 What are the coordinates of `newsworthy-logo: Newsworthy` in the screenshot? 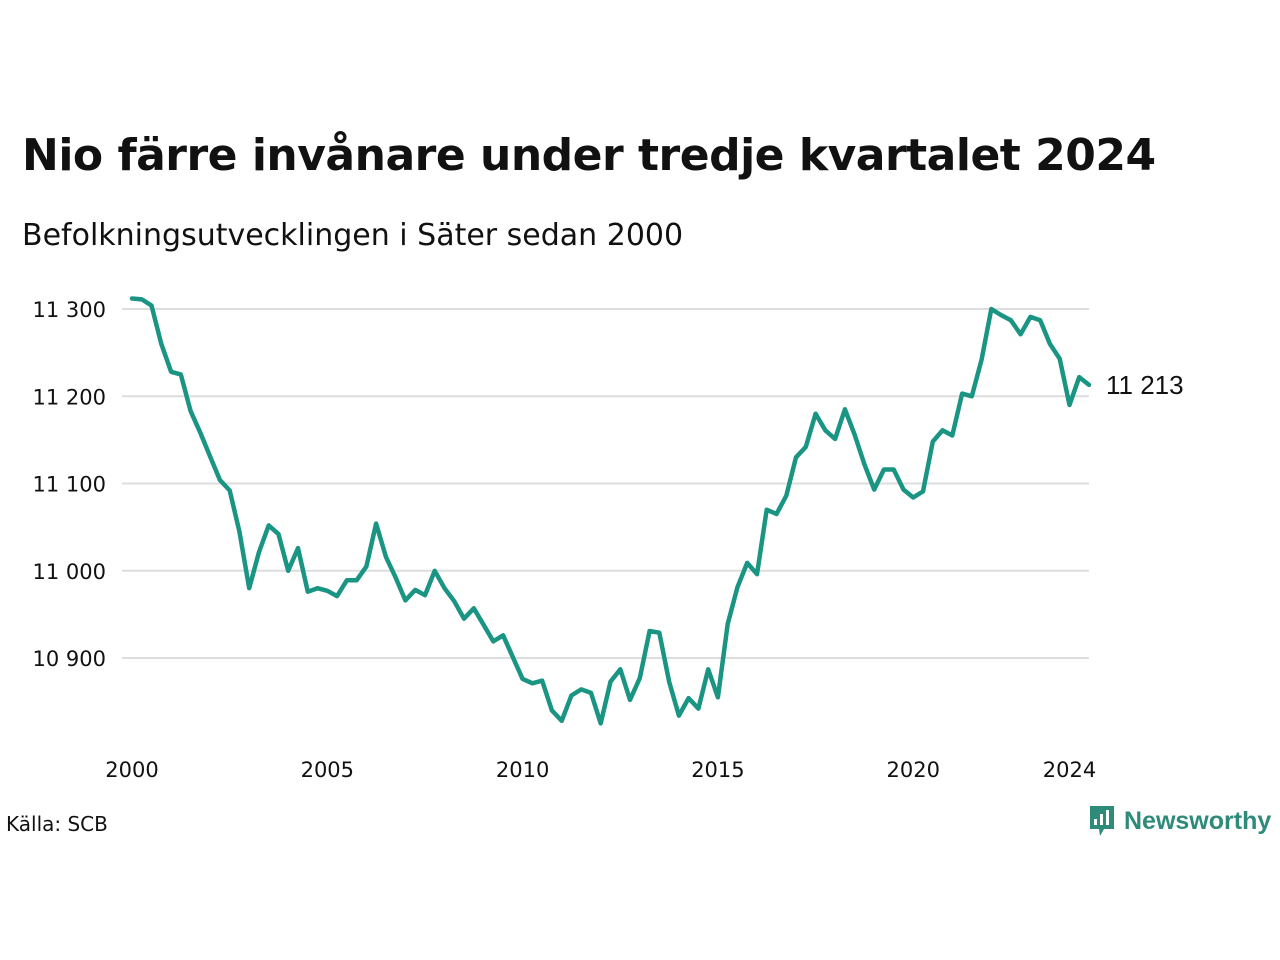 It's located at (1179, 821).